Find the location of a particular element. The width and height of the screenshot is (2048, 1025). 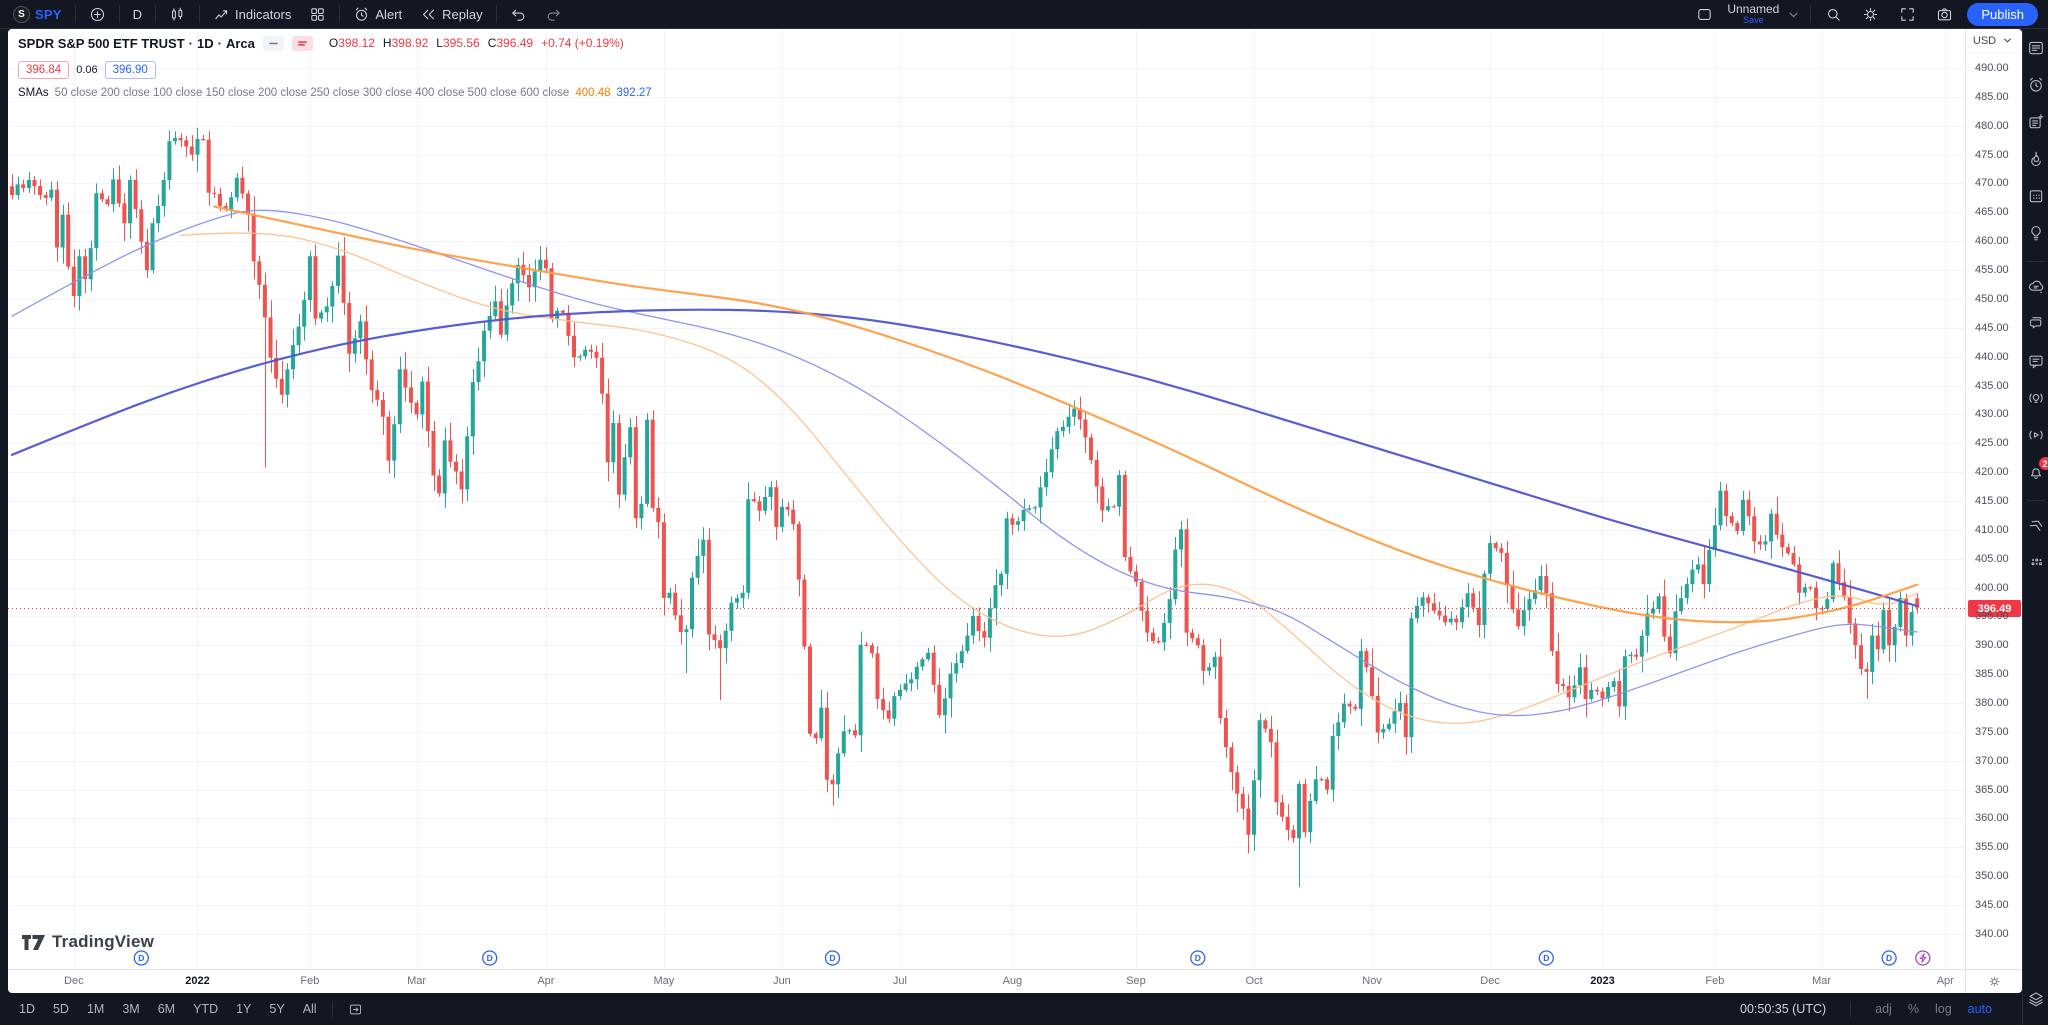

currency-dropdown: USD is located at coordinates (1994, 41).